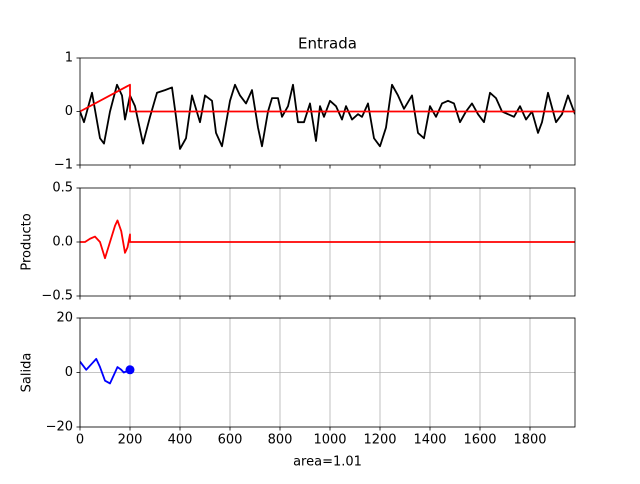 The image size is (640, 484). I want to click on x-tick-label: 1400, so click(429, 440).